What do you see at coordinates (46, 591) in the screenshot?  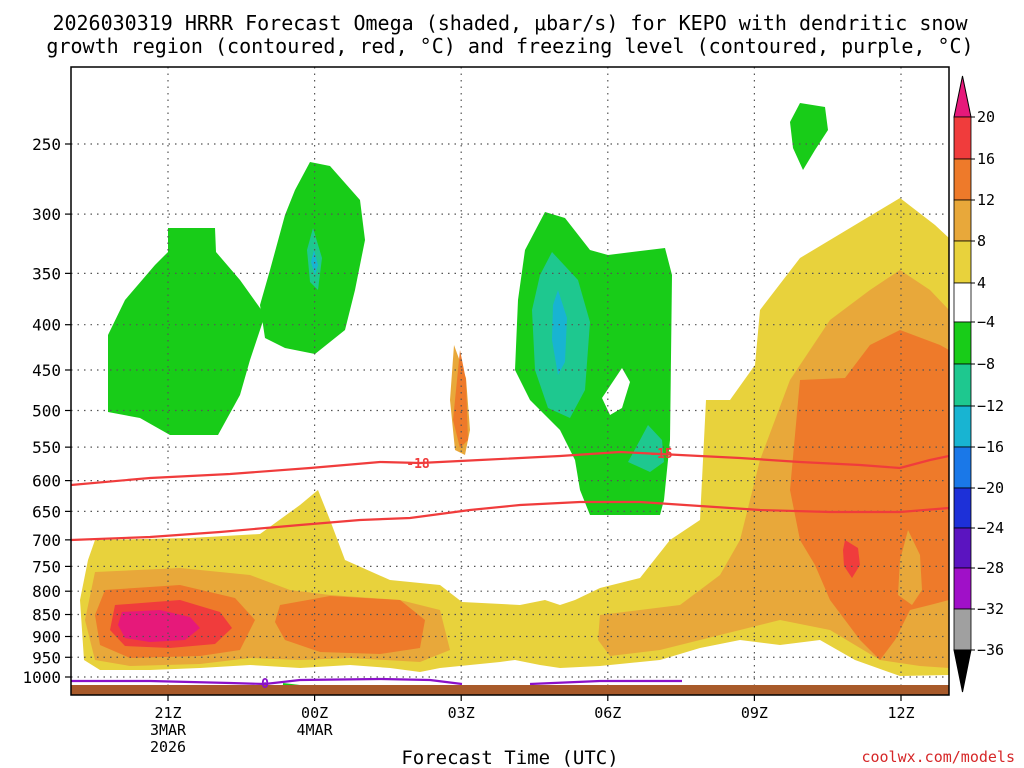 I see `y-tick-label: 800` at bounding box center [46, 591].